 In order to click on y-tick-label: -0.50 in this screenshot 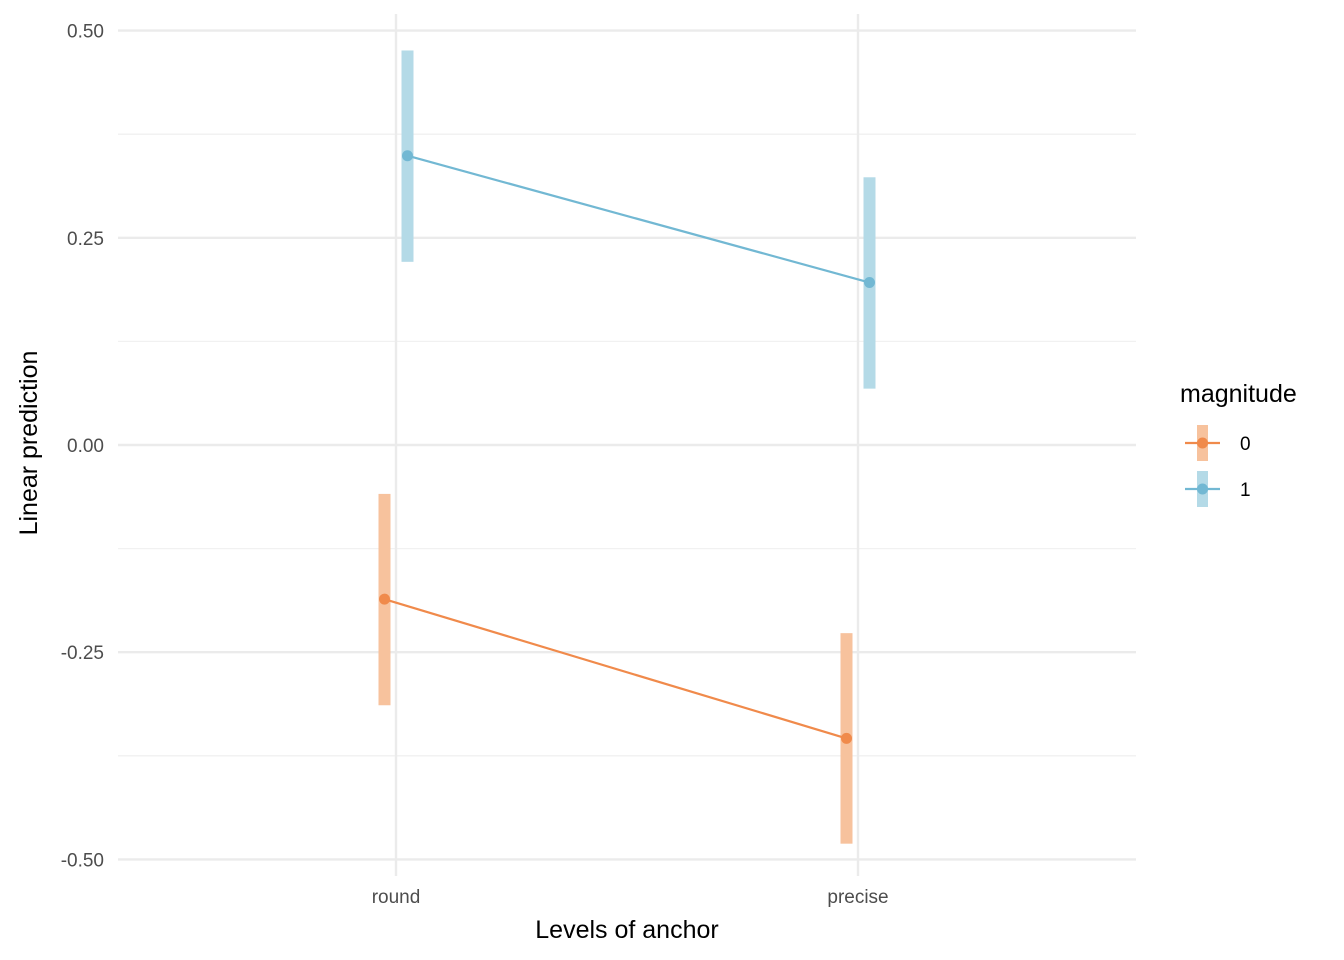, I will do `click(82, 860)`.